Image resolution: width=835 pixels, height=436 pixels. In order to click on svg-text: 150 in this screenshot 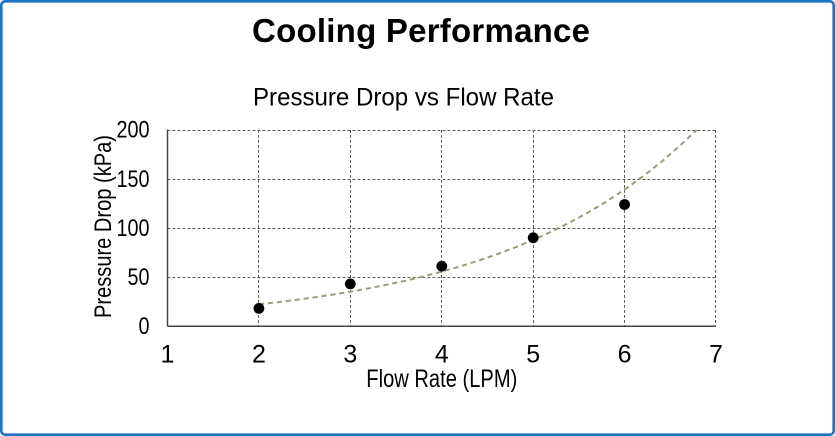, I will do `click(133, 179)`.